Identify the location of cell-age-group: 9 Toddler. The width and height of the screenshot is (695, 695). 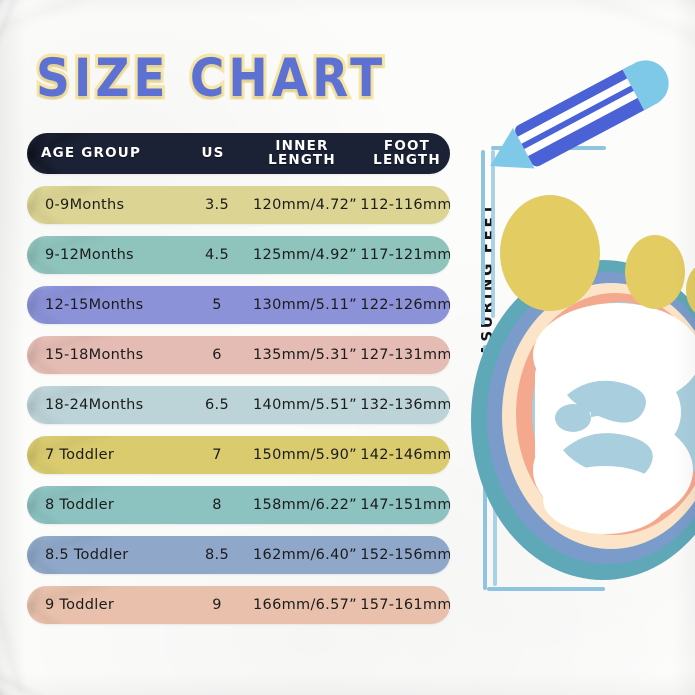
(80, 605).